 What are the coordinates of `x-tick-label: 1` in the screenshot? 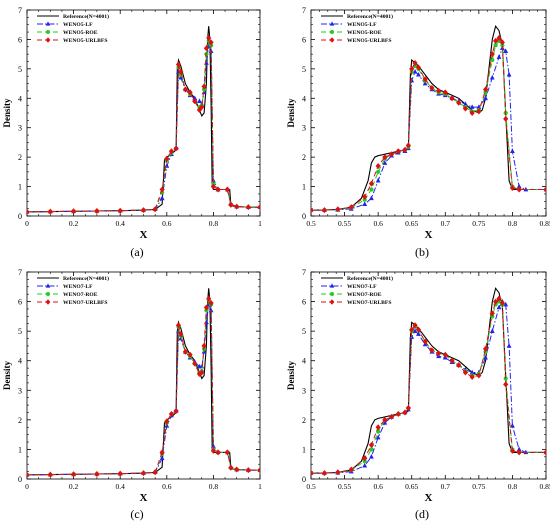 It's located at (260, 486).